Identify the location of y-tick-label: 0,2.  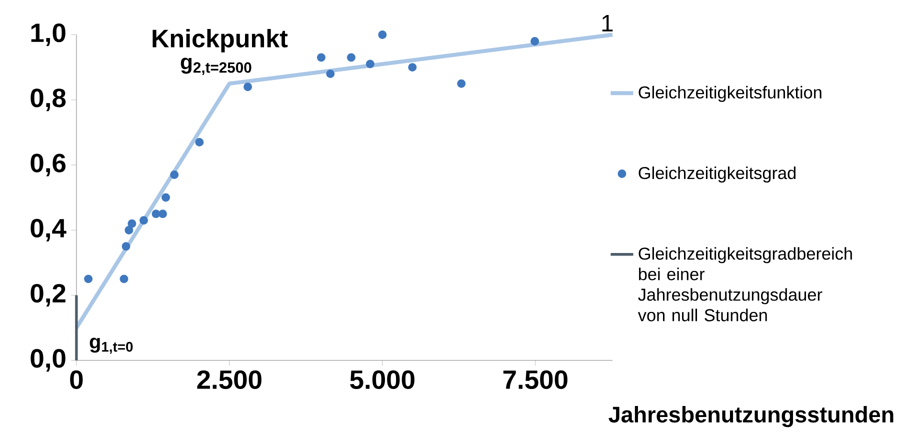
(48, 295).